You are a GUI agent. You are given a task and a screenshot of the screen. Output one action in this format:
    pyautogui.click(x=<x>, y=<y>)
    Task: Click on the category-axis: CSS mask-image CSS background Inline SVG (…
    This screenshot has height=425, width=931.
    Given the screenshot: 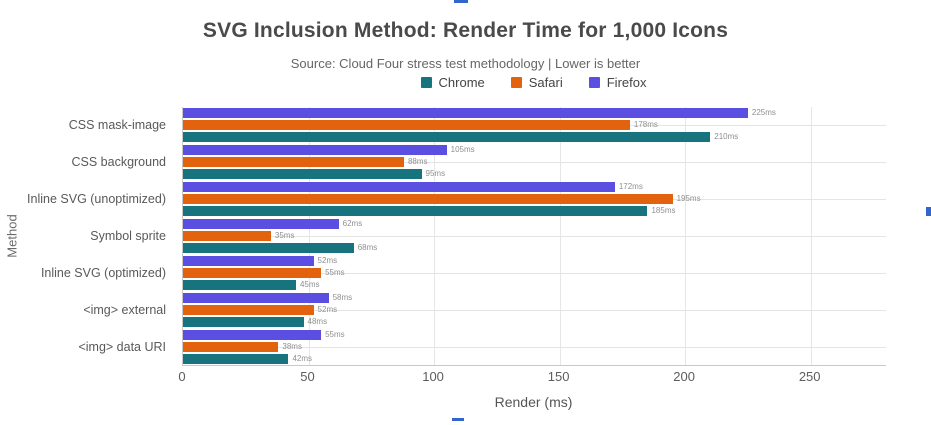 What is the action you would take?
    pyautogui.click(x=87, y=236)
    